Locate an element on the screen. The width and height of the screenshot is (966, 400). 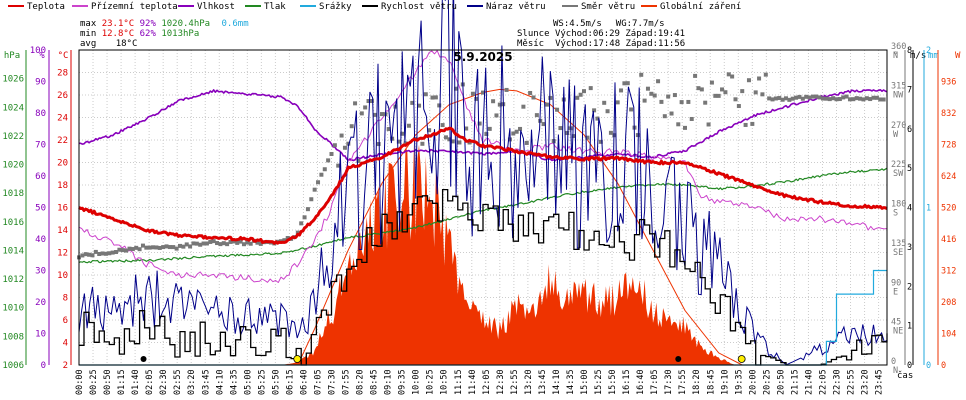
temperature-tick-label: 4 is located at coordinates (65, 344).